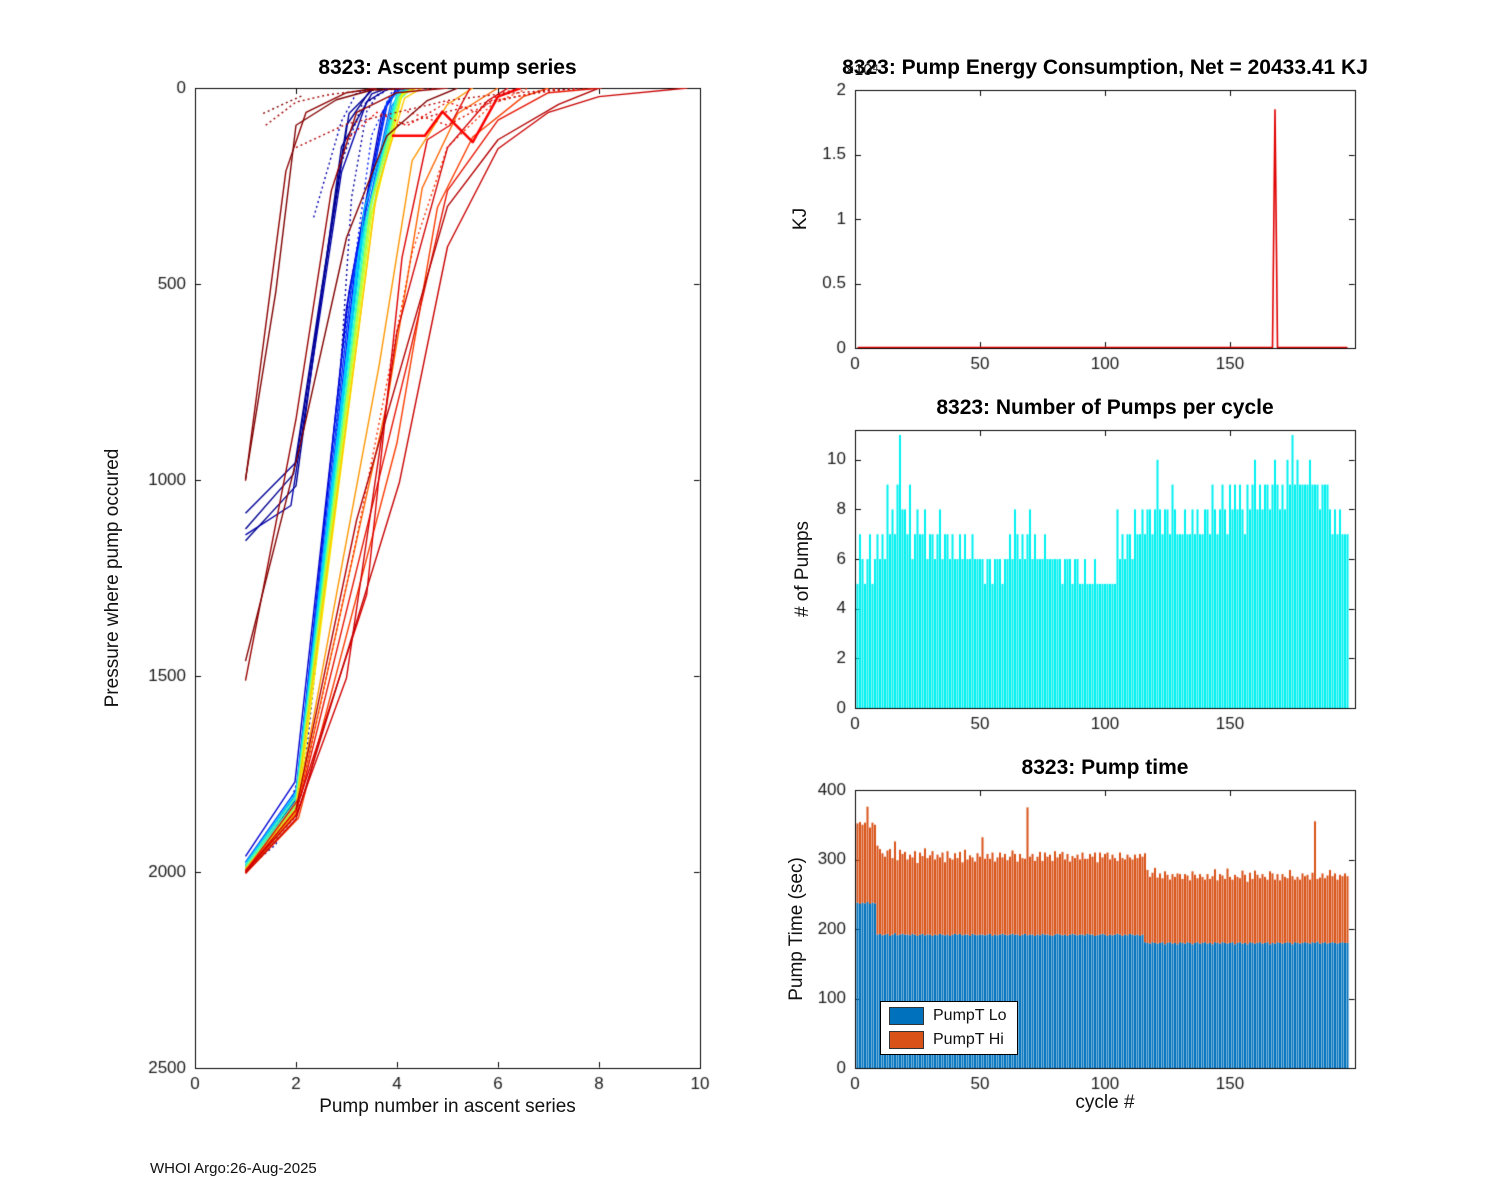  What do you see at coordinates (862, 70) in the screenshot?
I see `energy-axis-exponent: ×10⁴` at bounding box center [862, 70].